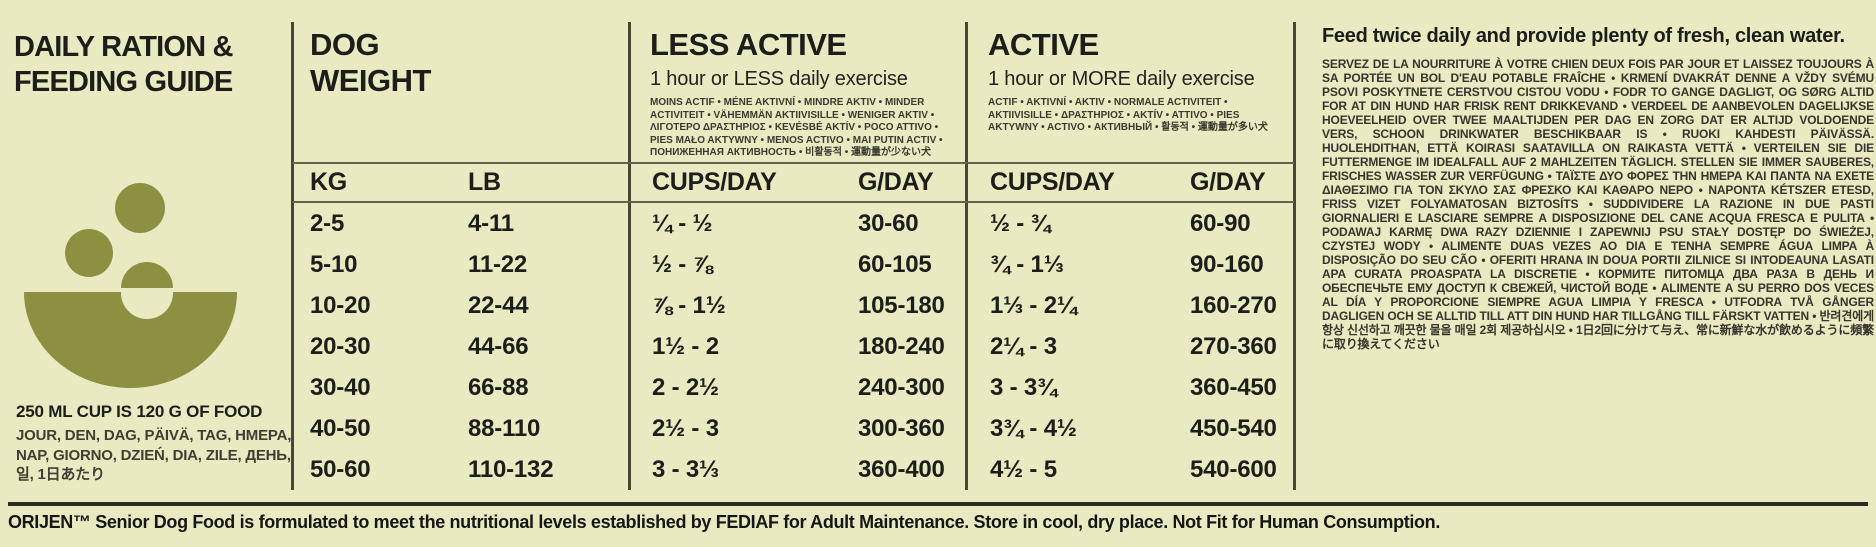 This screenshot has width=1876, height=547. Describe the element at coordinates (340, 428) in the screenshot. I see `cell-kg: 40-50` at that location.